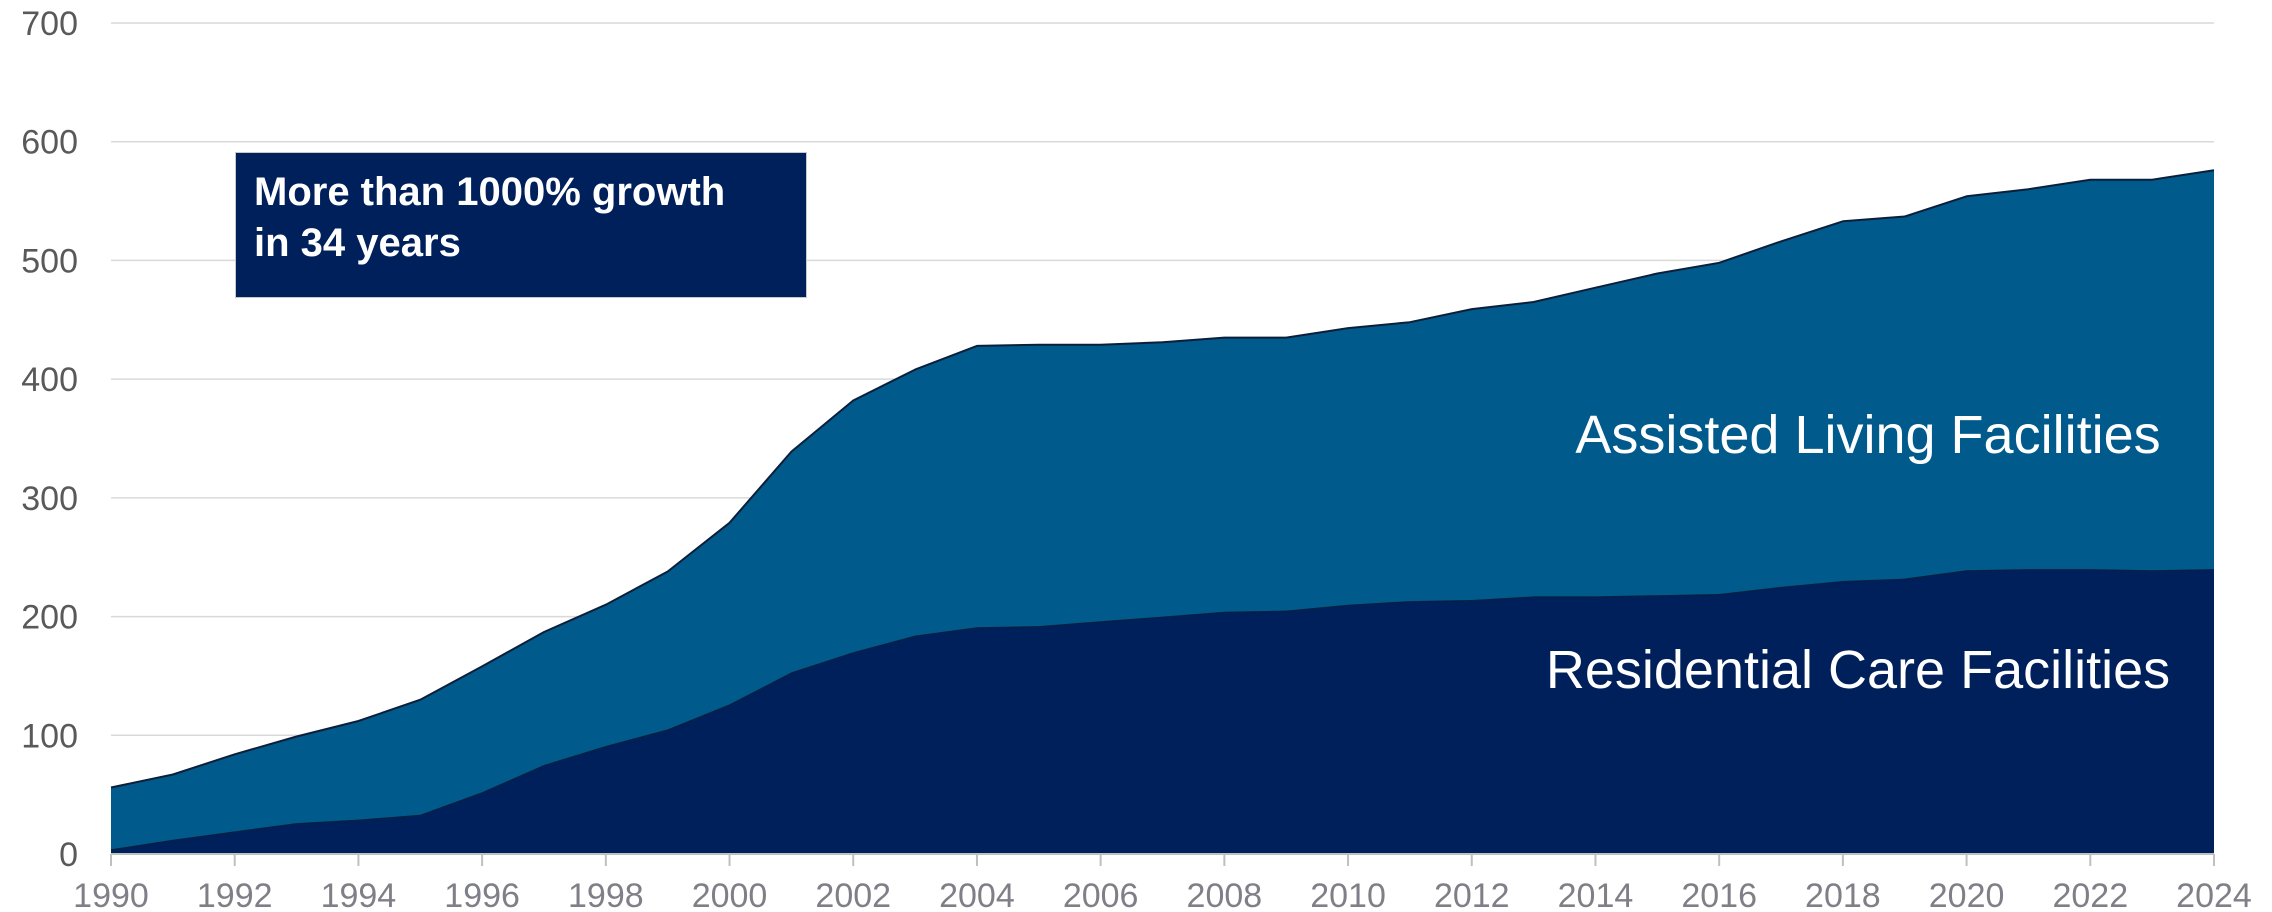 The height and width of the screenshot is (912, 2272). Describe the element at coordinates (521, 225) in the screenshot. I see `growth-callout: More than 1000% growth in 34 years` at that location.